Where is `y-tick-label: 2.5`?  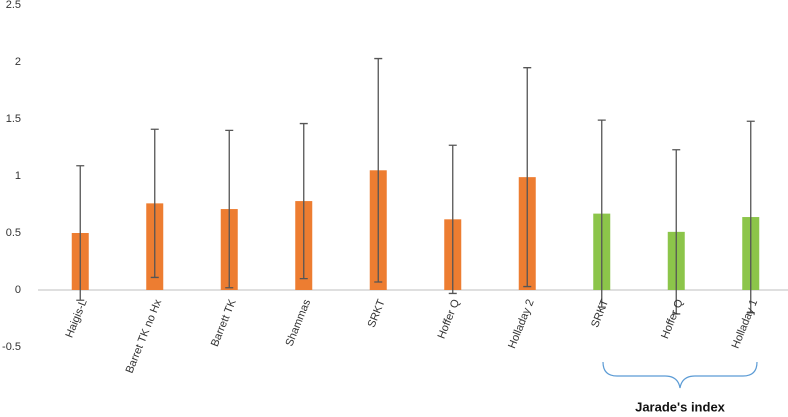 y-tick-label: 2.5 is located at coordinates (13, 5).